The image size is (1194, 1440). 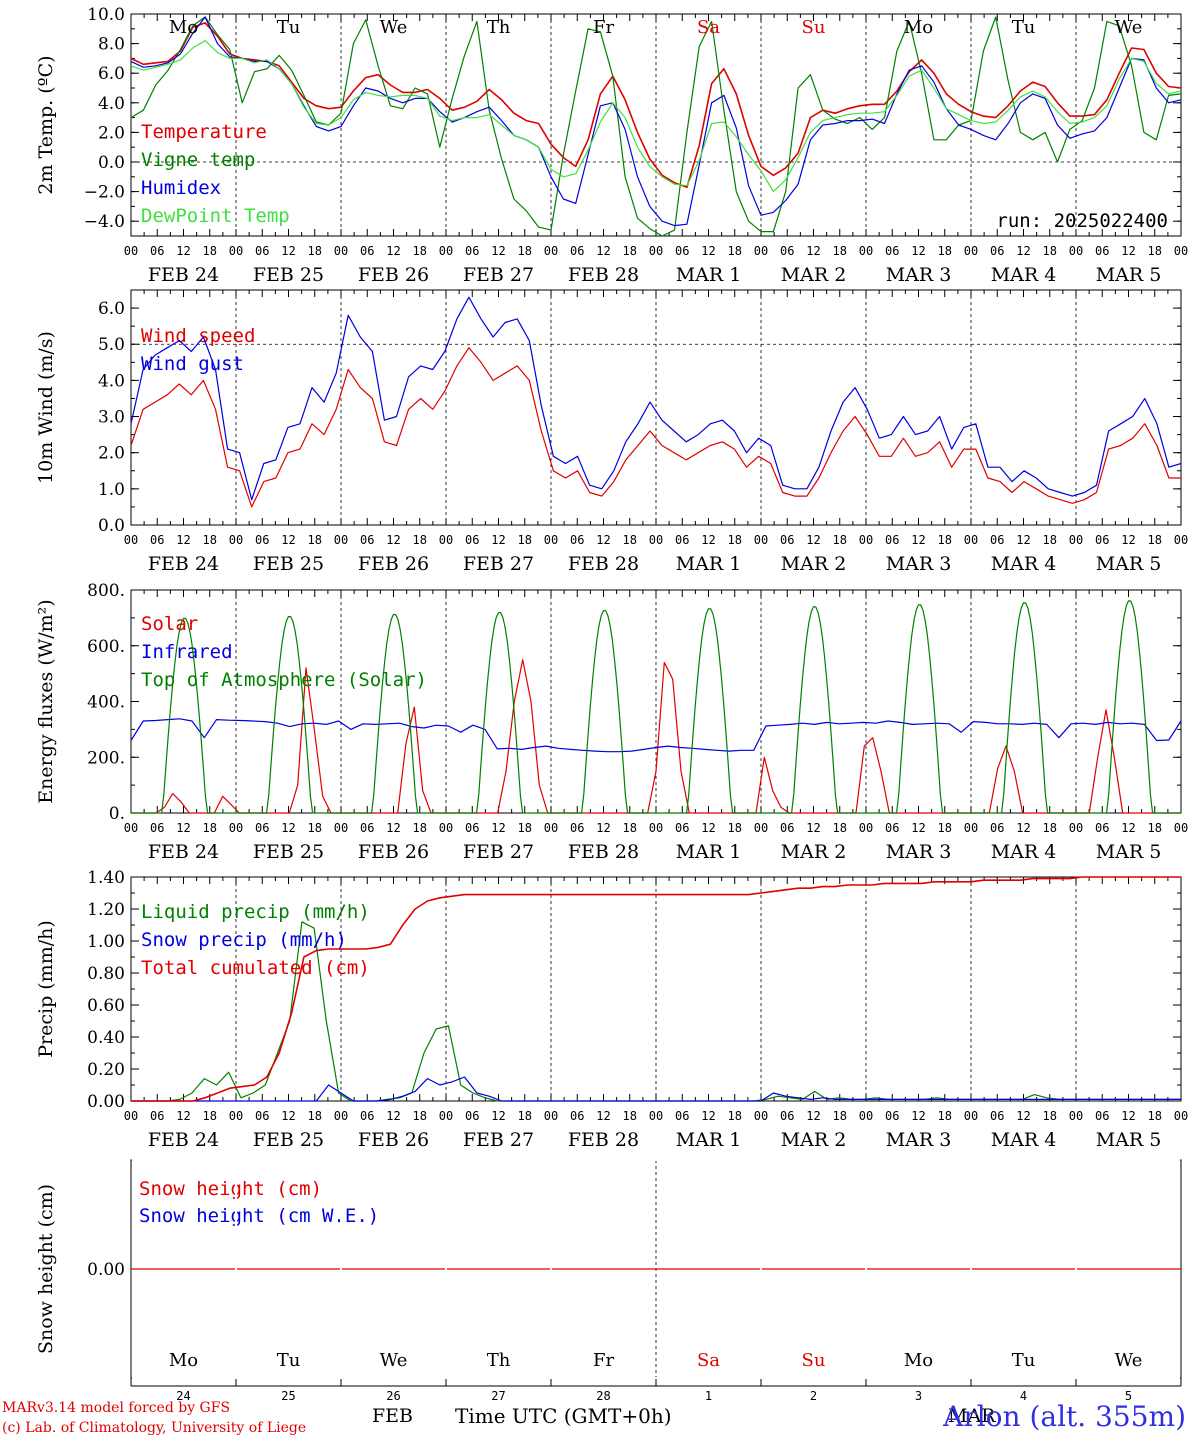 I want to click on y-tick-label: 1.00, so click(x=106, y=942).